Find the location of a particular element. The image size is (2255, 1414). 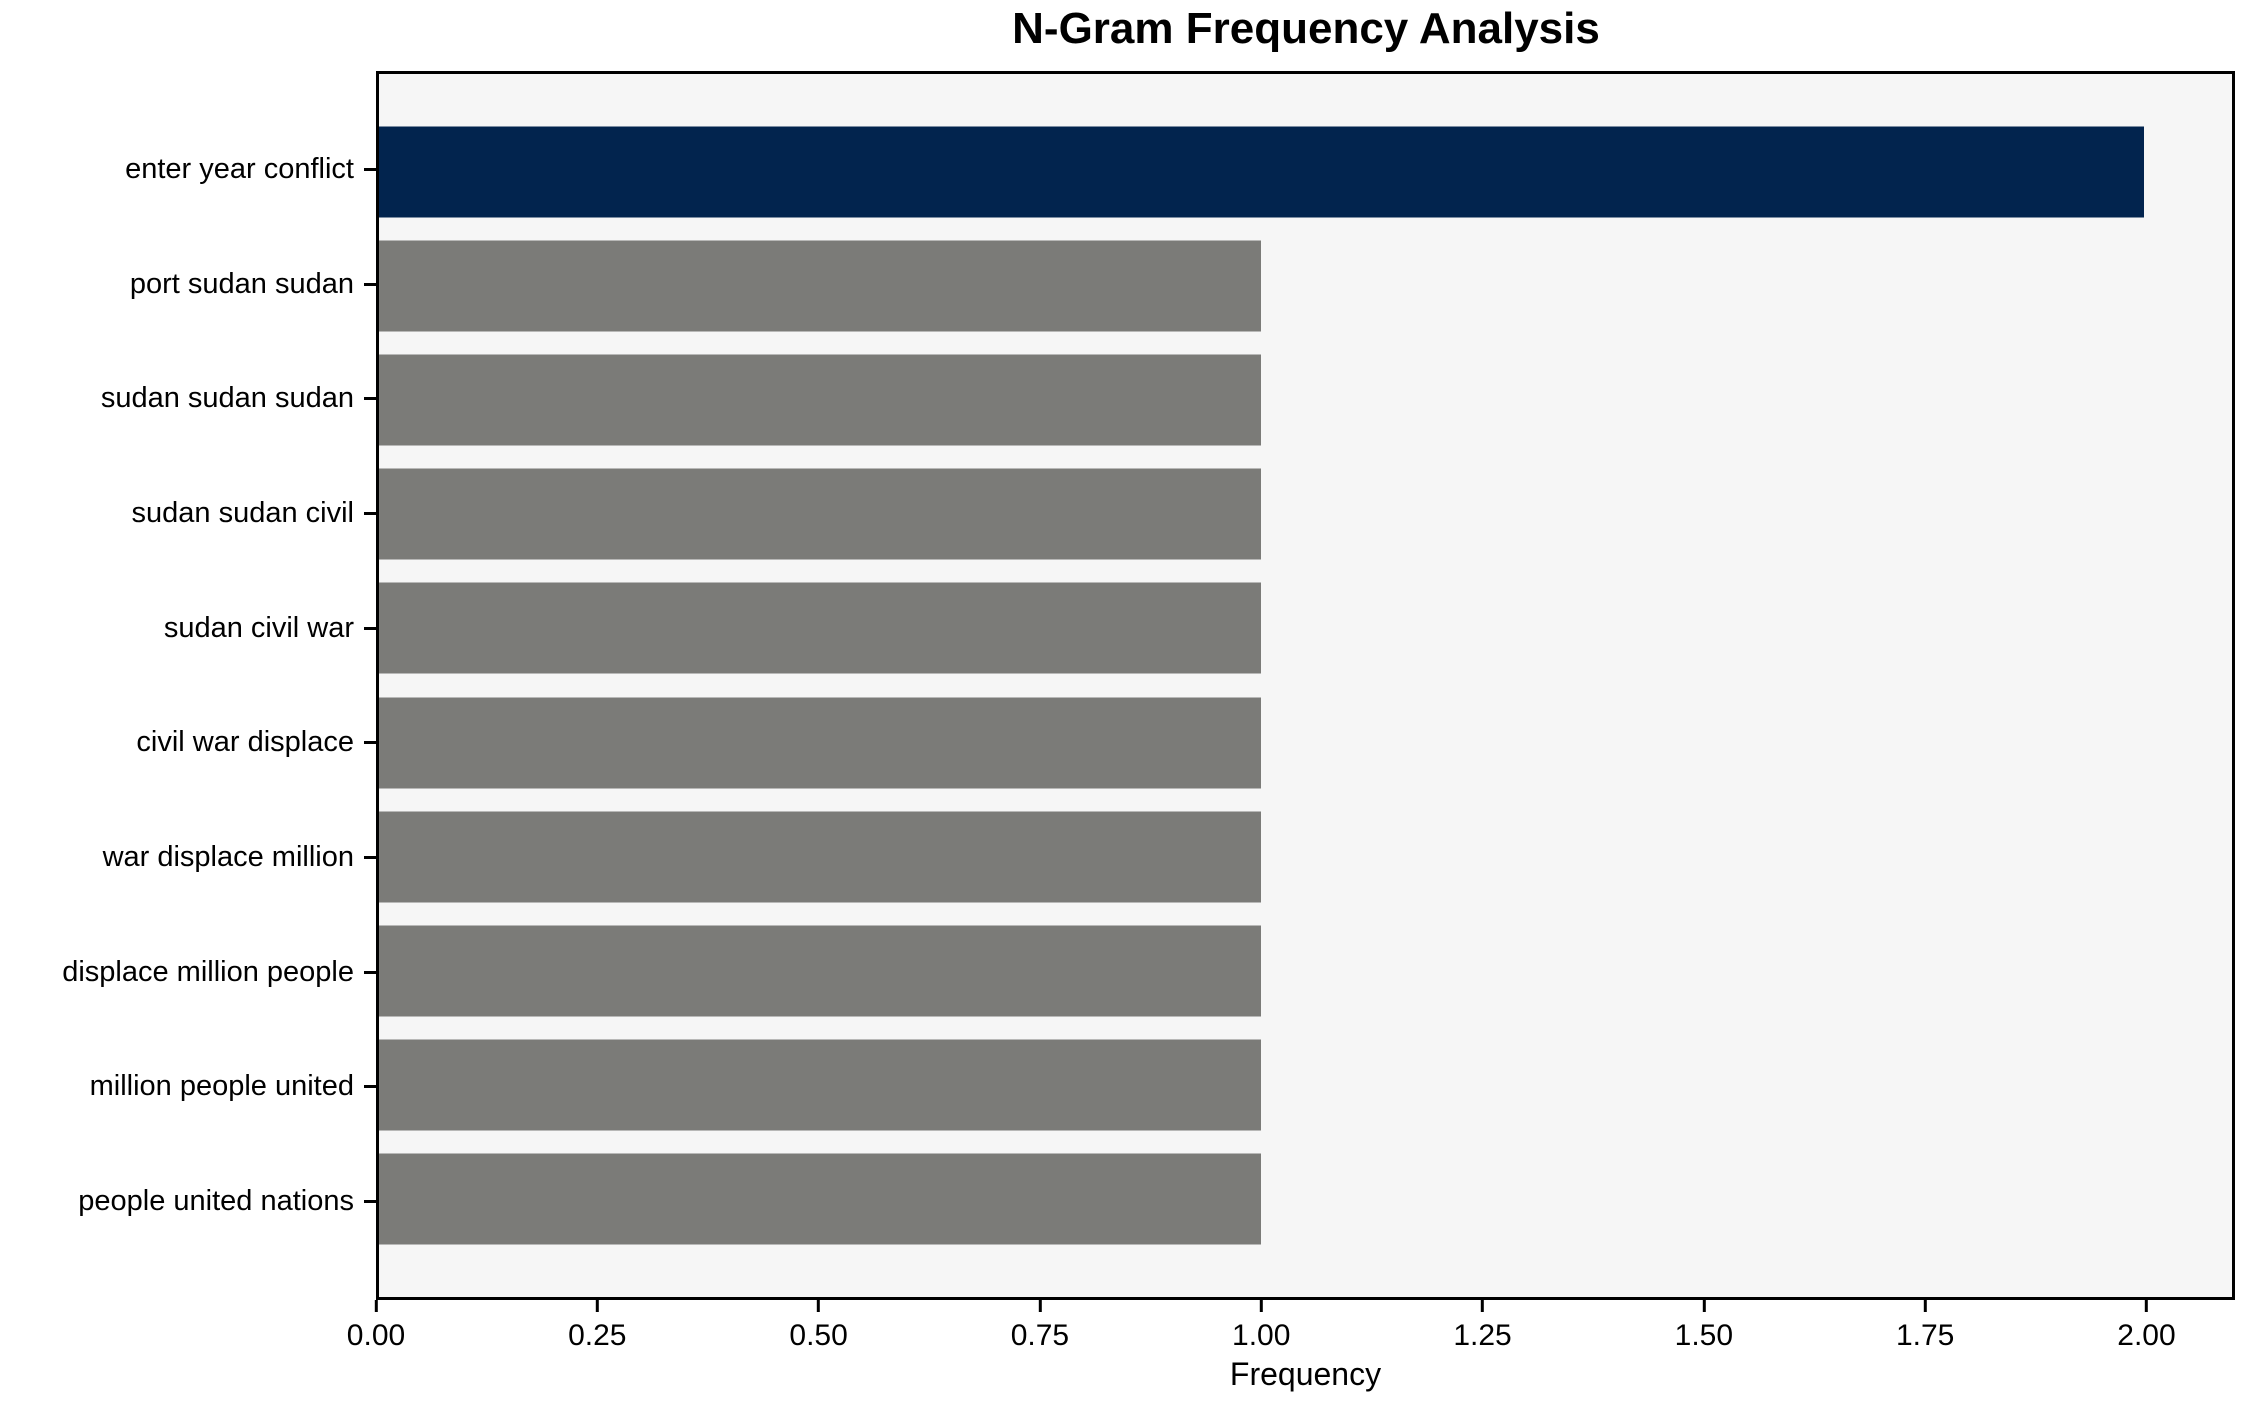

y-tick: civil war displace is located at coordinates (188, 743).